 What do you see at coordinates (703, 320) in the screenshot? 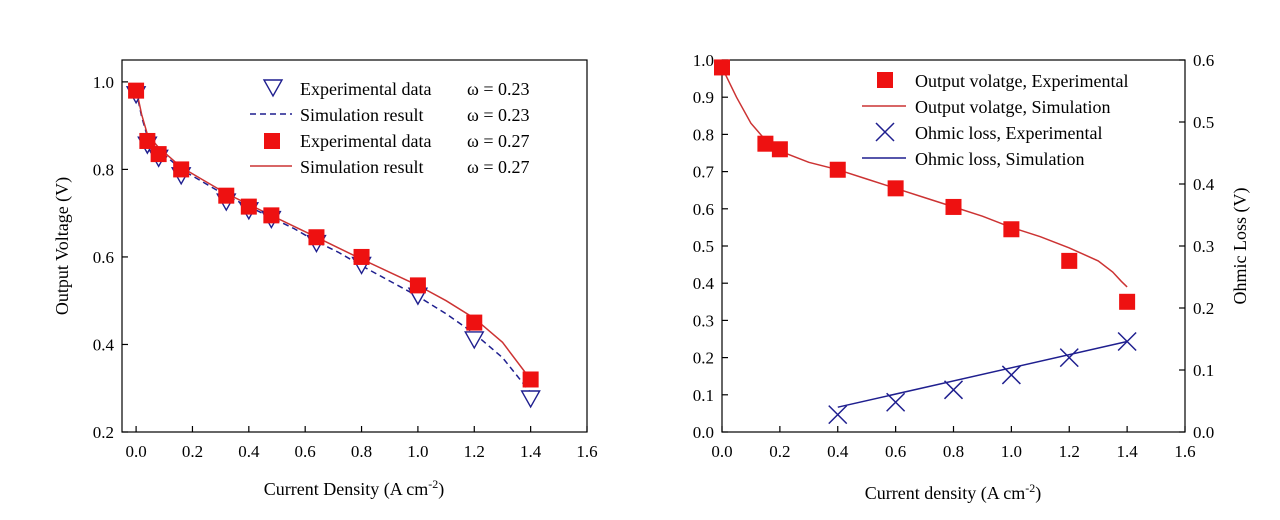
I see `y-tick-label: 0.3` at bounding box center [703, 320].